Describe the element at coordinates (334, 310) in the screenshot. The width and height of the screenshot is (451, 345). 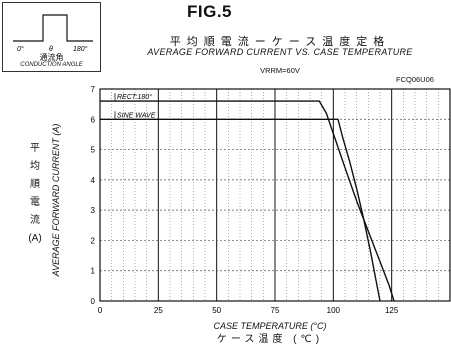
I see `x-tick-label: 100` at that location.